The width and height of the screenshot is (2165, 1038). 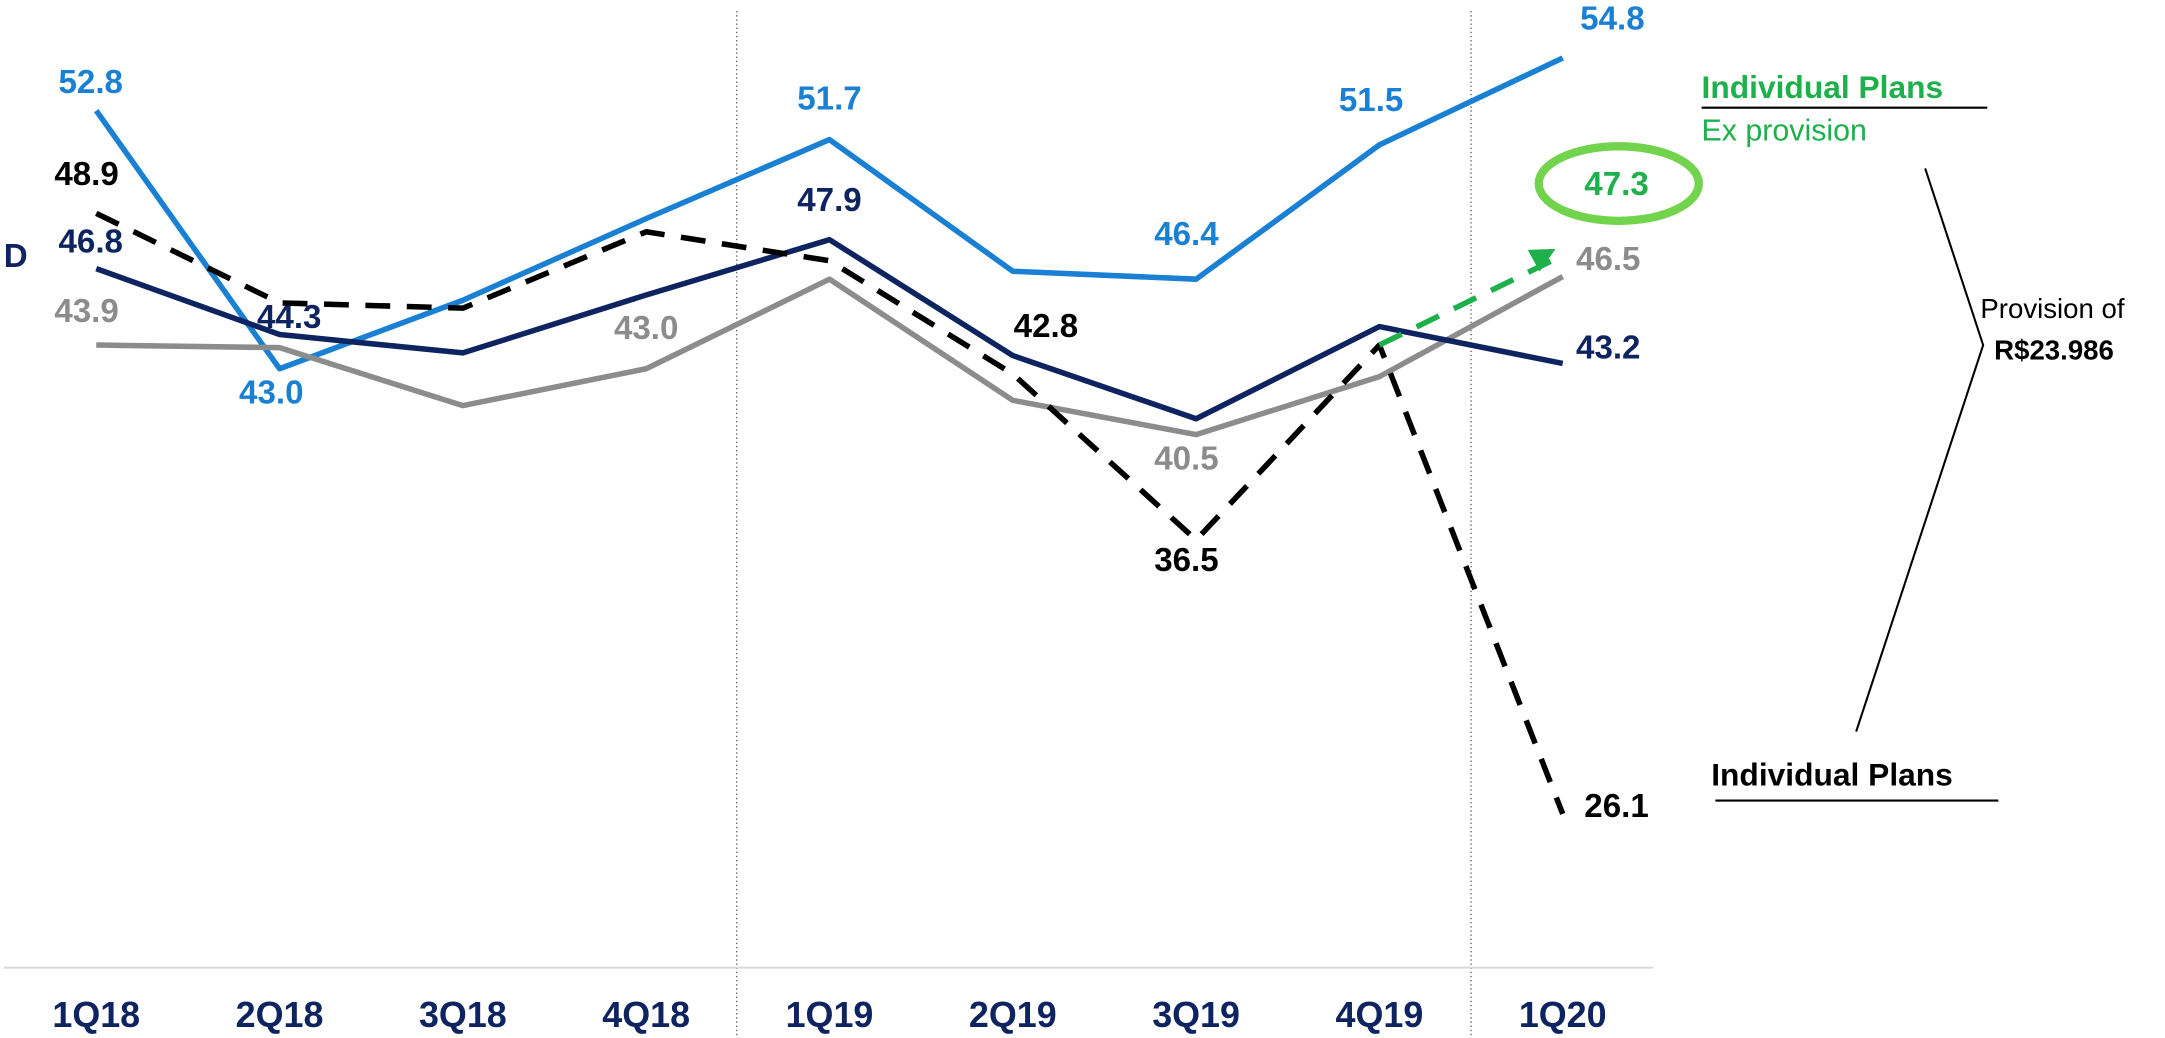 I want to click on x-tick-label: 1Q19, so click(x=830, y=1015).